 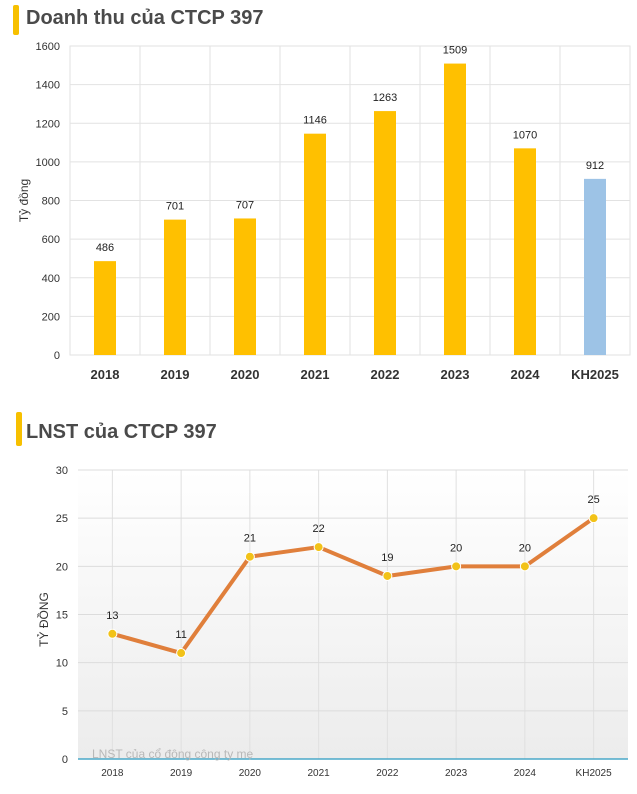 What do you see at coordinates (595, 166) in the screenshot?
I see `revenue-data-label: 912` at bounding box center [595, 166].